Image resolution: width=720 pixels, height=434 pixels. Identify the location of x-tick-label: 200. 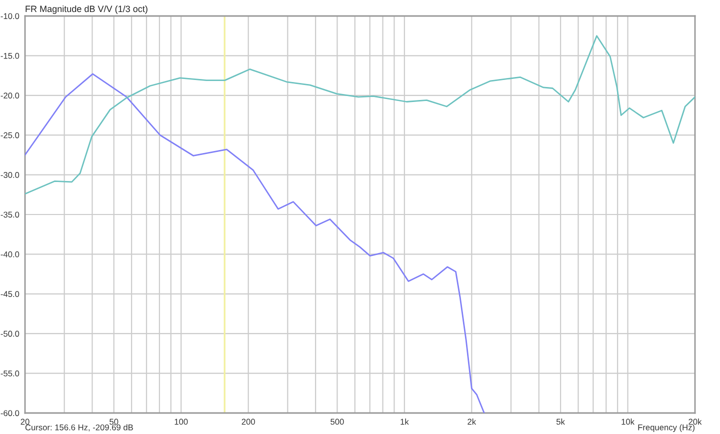
(248, 421).